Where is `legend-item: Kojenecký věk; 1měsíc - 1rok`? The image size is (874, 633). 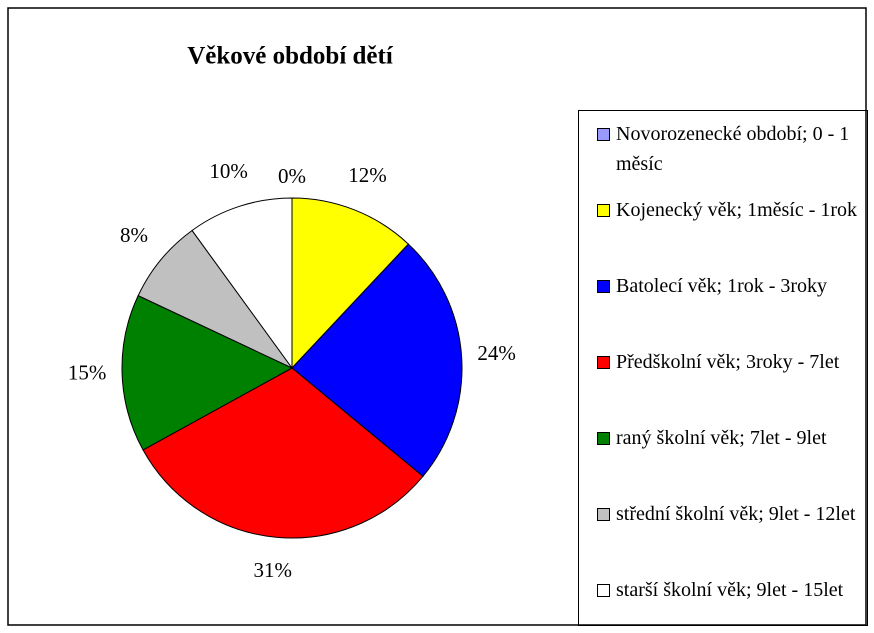
legend-item: Kojenecký věk; 1měsíc - 1rok is located at coordinates (735, 233).